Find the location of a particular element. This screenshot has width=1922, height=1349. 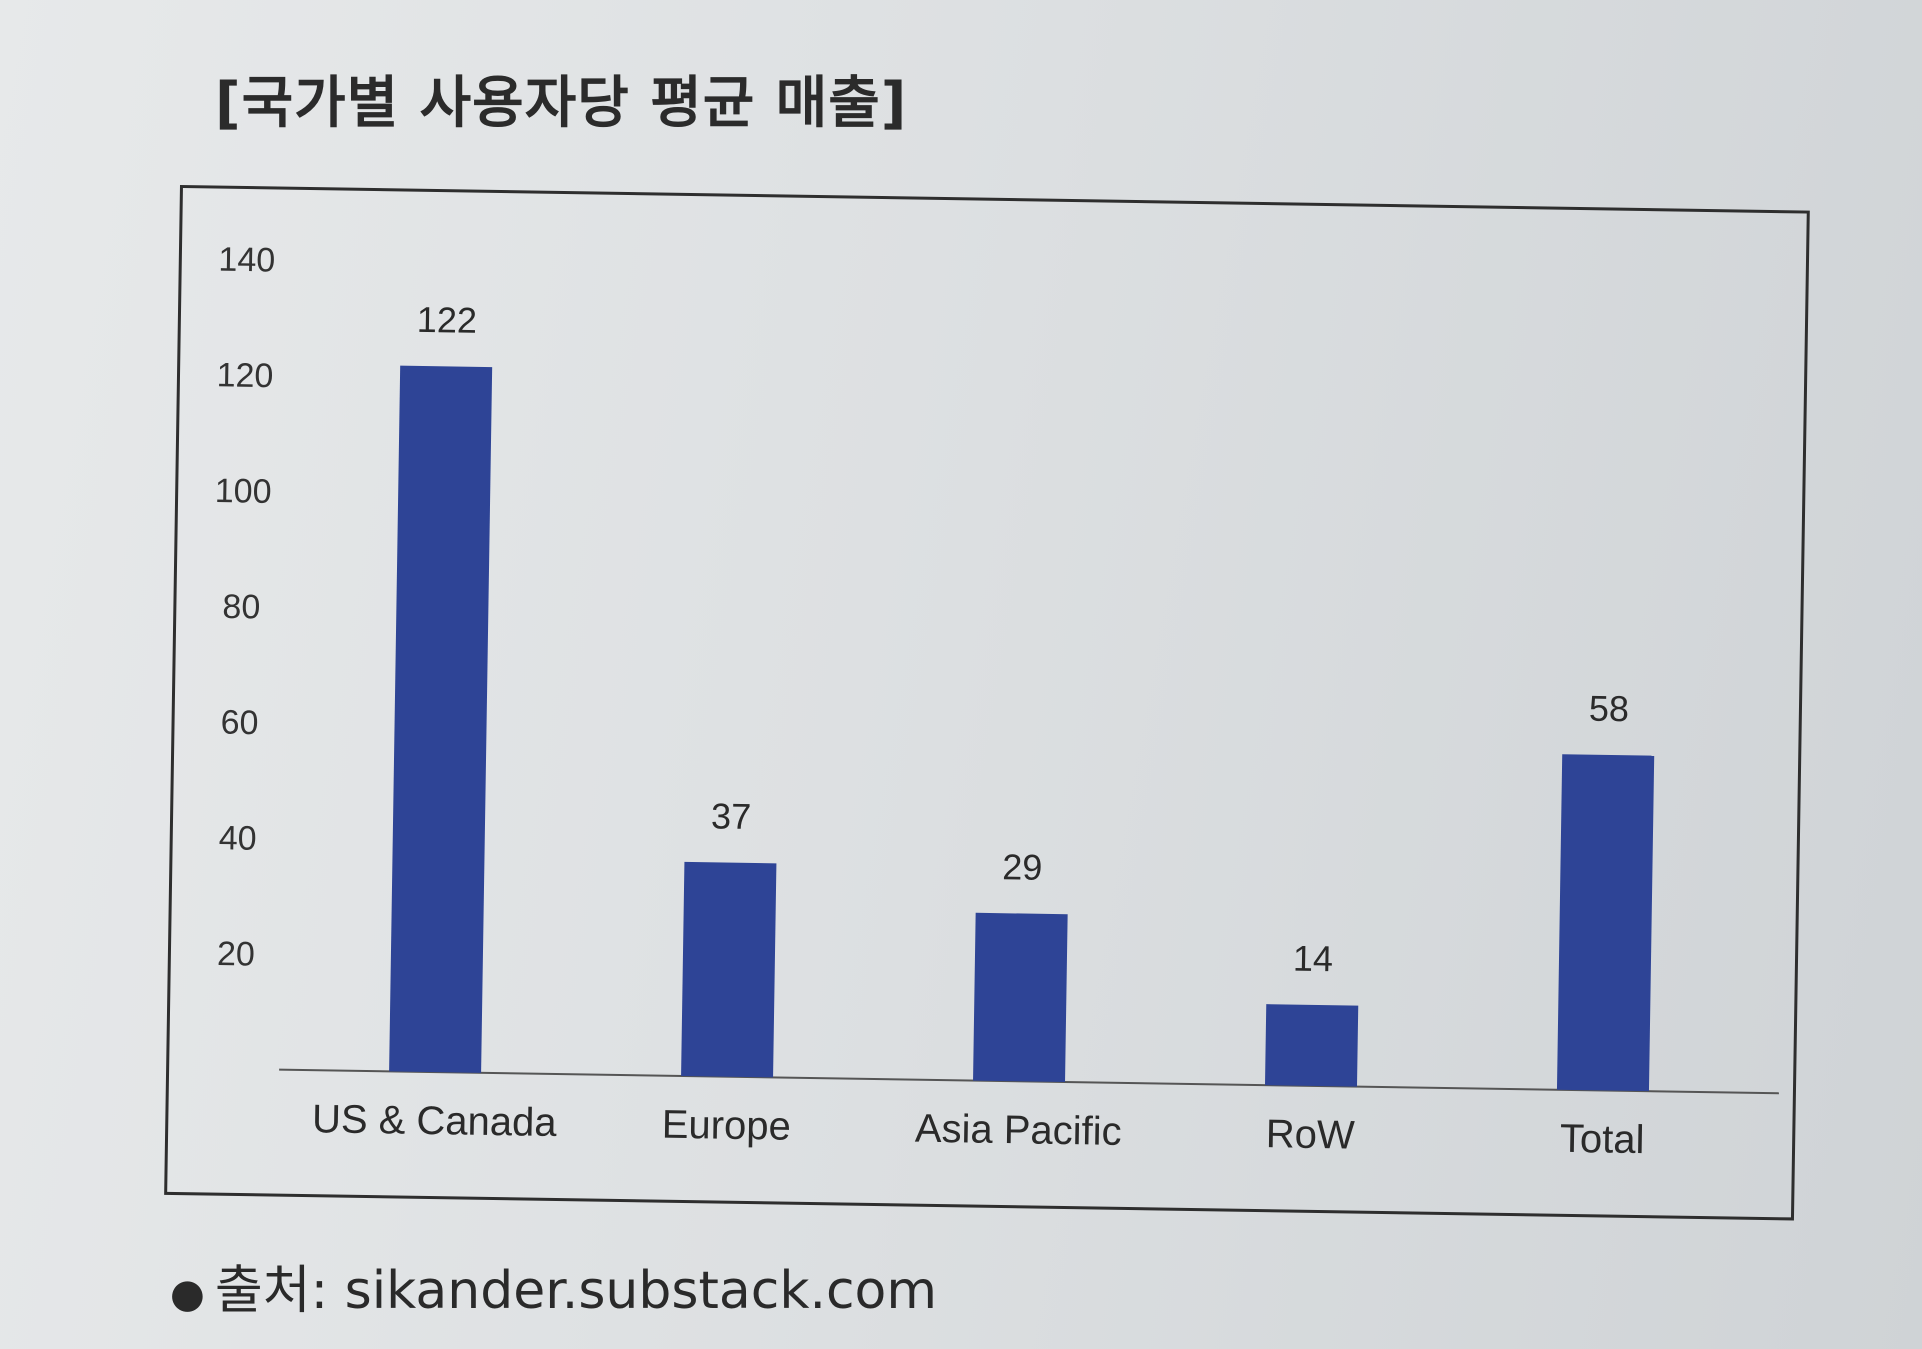

data-label: 122 is located at coordinates (447, 320).